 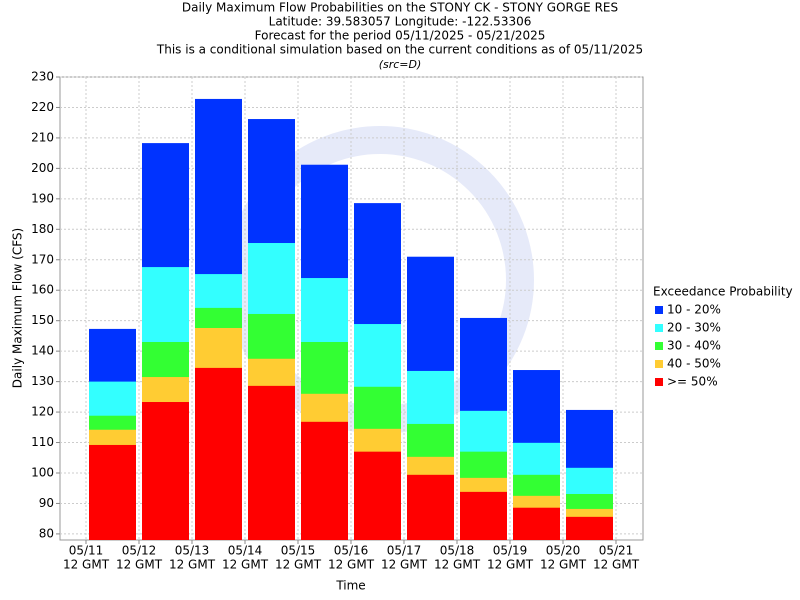 I want to click on x-tick-label: 05/21, so click(x=616, y=551).